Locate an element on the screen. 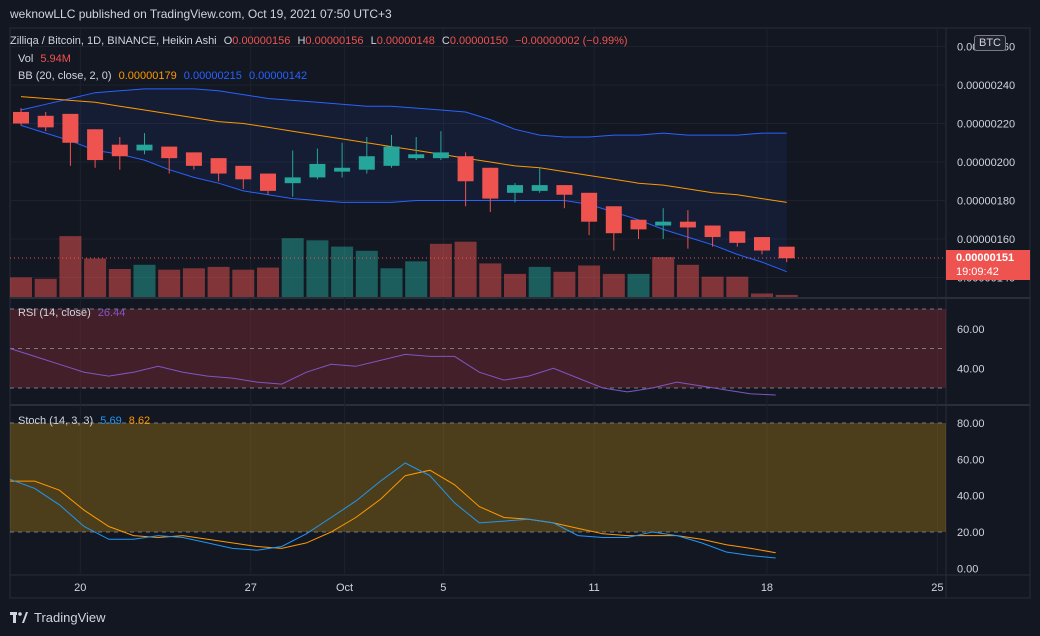 The height and width of the screenshot is (636, 1040). stoch-axis-label: 60.00 is located at coordinates (971, 460).